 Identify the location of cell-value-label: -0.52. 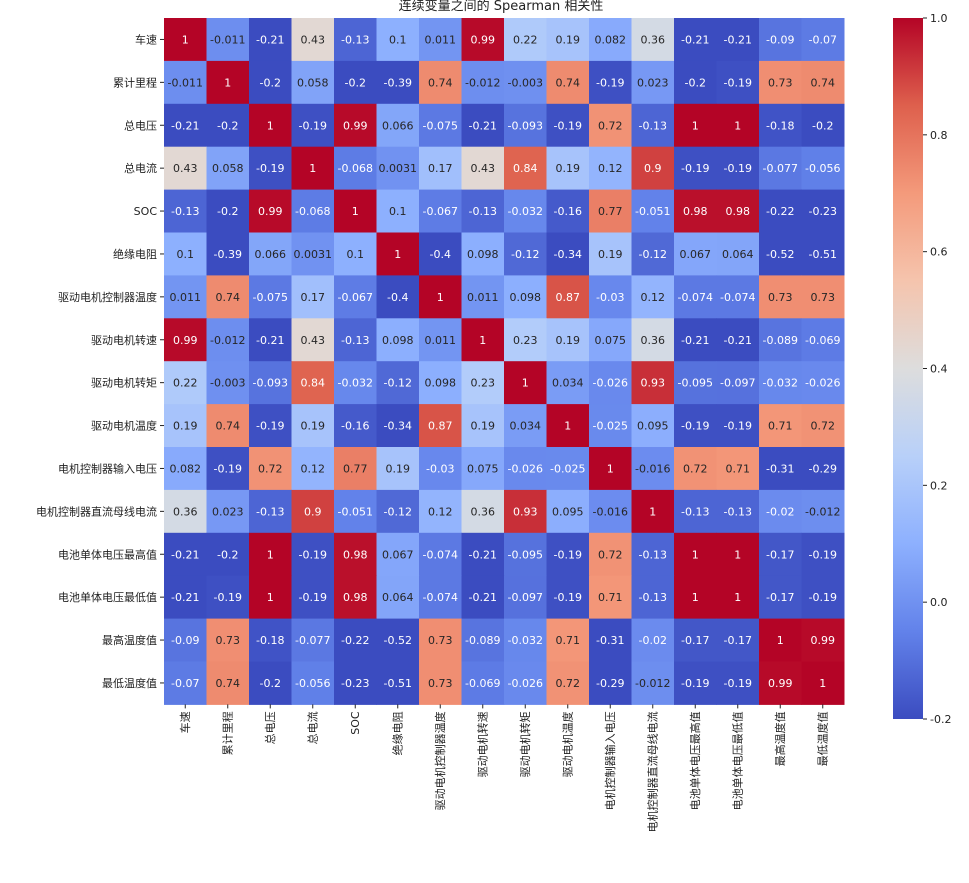
(780, 254).